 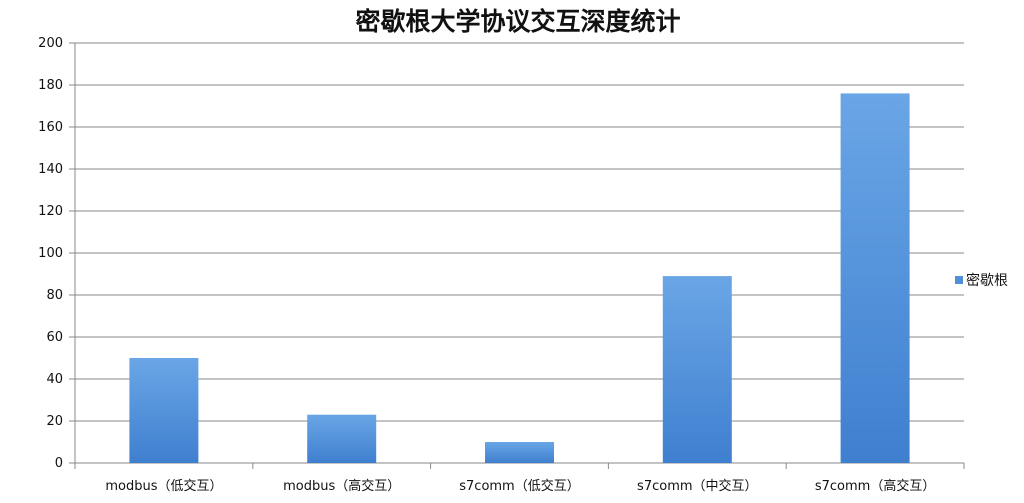 What do you see at coordinates (50, 127) in the screenshot?
I see `y-tick-label: 160` at bounding box center [50, 127].